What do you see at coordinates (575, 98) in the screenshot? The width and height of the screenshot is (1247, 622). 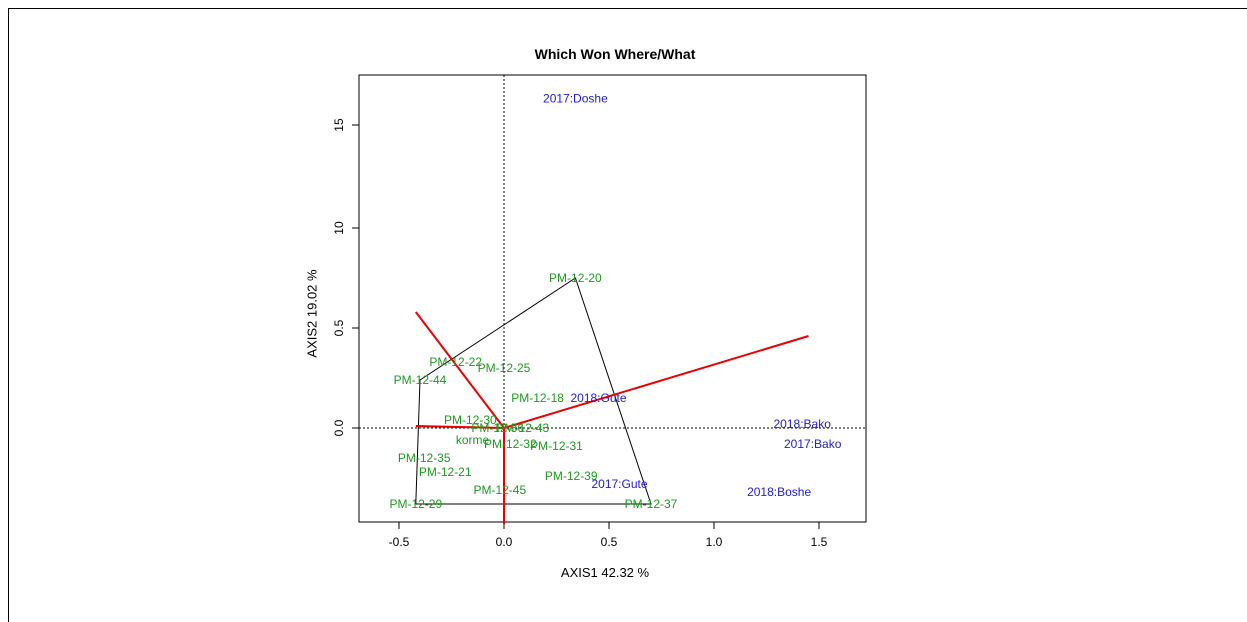 I see `environment-label: 2017:Doshe` at bounding box center [575, 98].